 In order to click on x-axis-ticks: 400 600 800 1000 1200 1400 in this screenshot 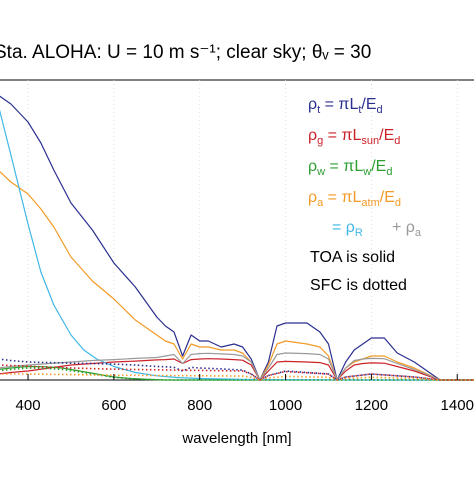, I will do `click(245, 394)`.